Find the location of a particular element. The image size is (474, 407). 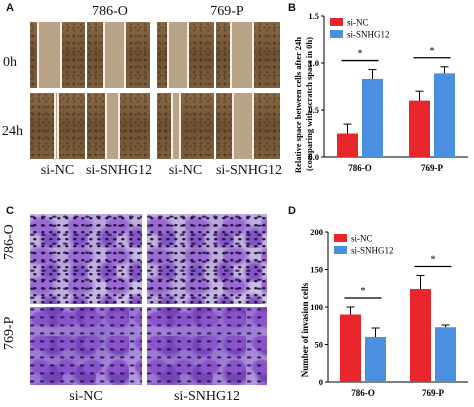

chart-b-xtick-label: 786-O is located at coordinates (360, 168).